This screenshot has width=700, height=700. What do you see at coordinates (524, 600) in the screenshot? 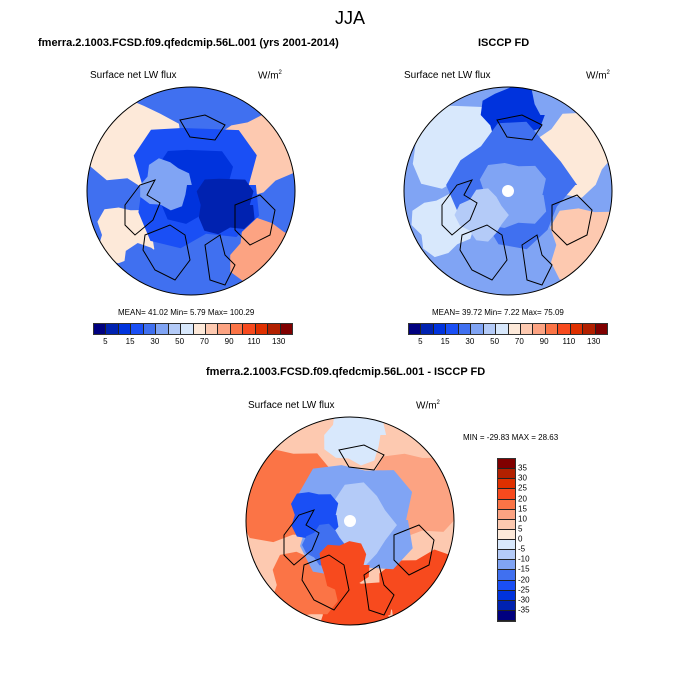
I see `colorbar-label: -30` at bounding box center [524, 600].